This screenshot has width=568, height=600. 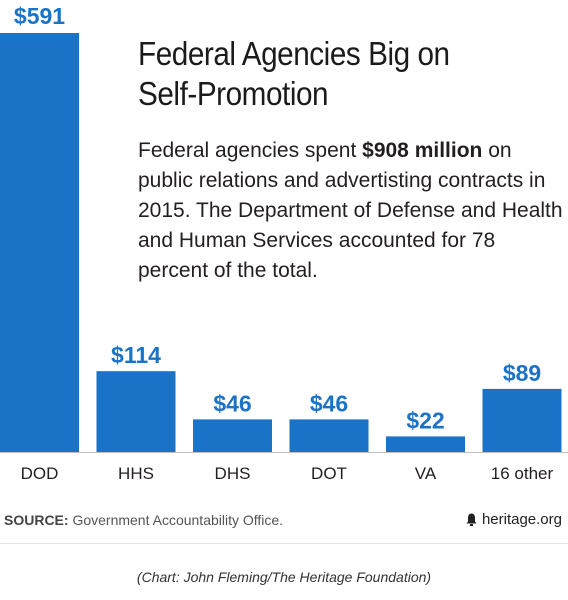 I want to click on divider, so click(x=284, y=543).